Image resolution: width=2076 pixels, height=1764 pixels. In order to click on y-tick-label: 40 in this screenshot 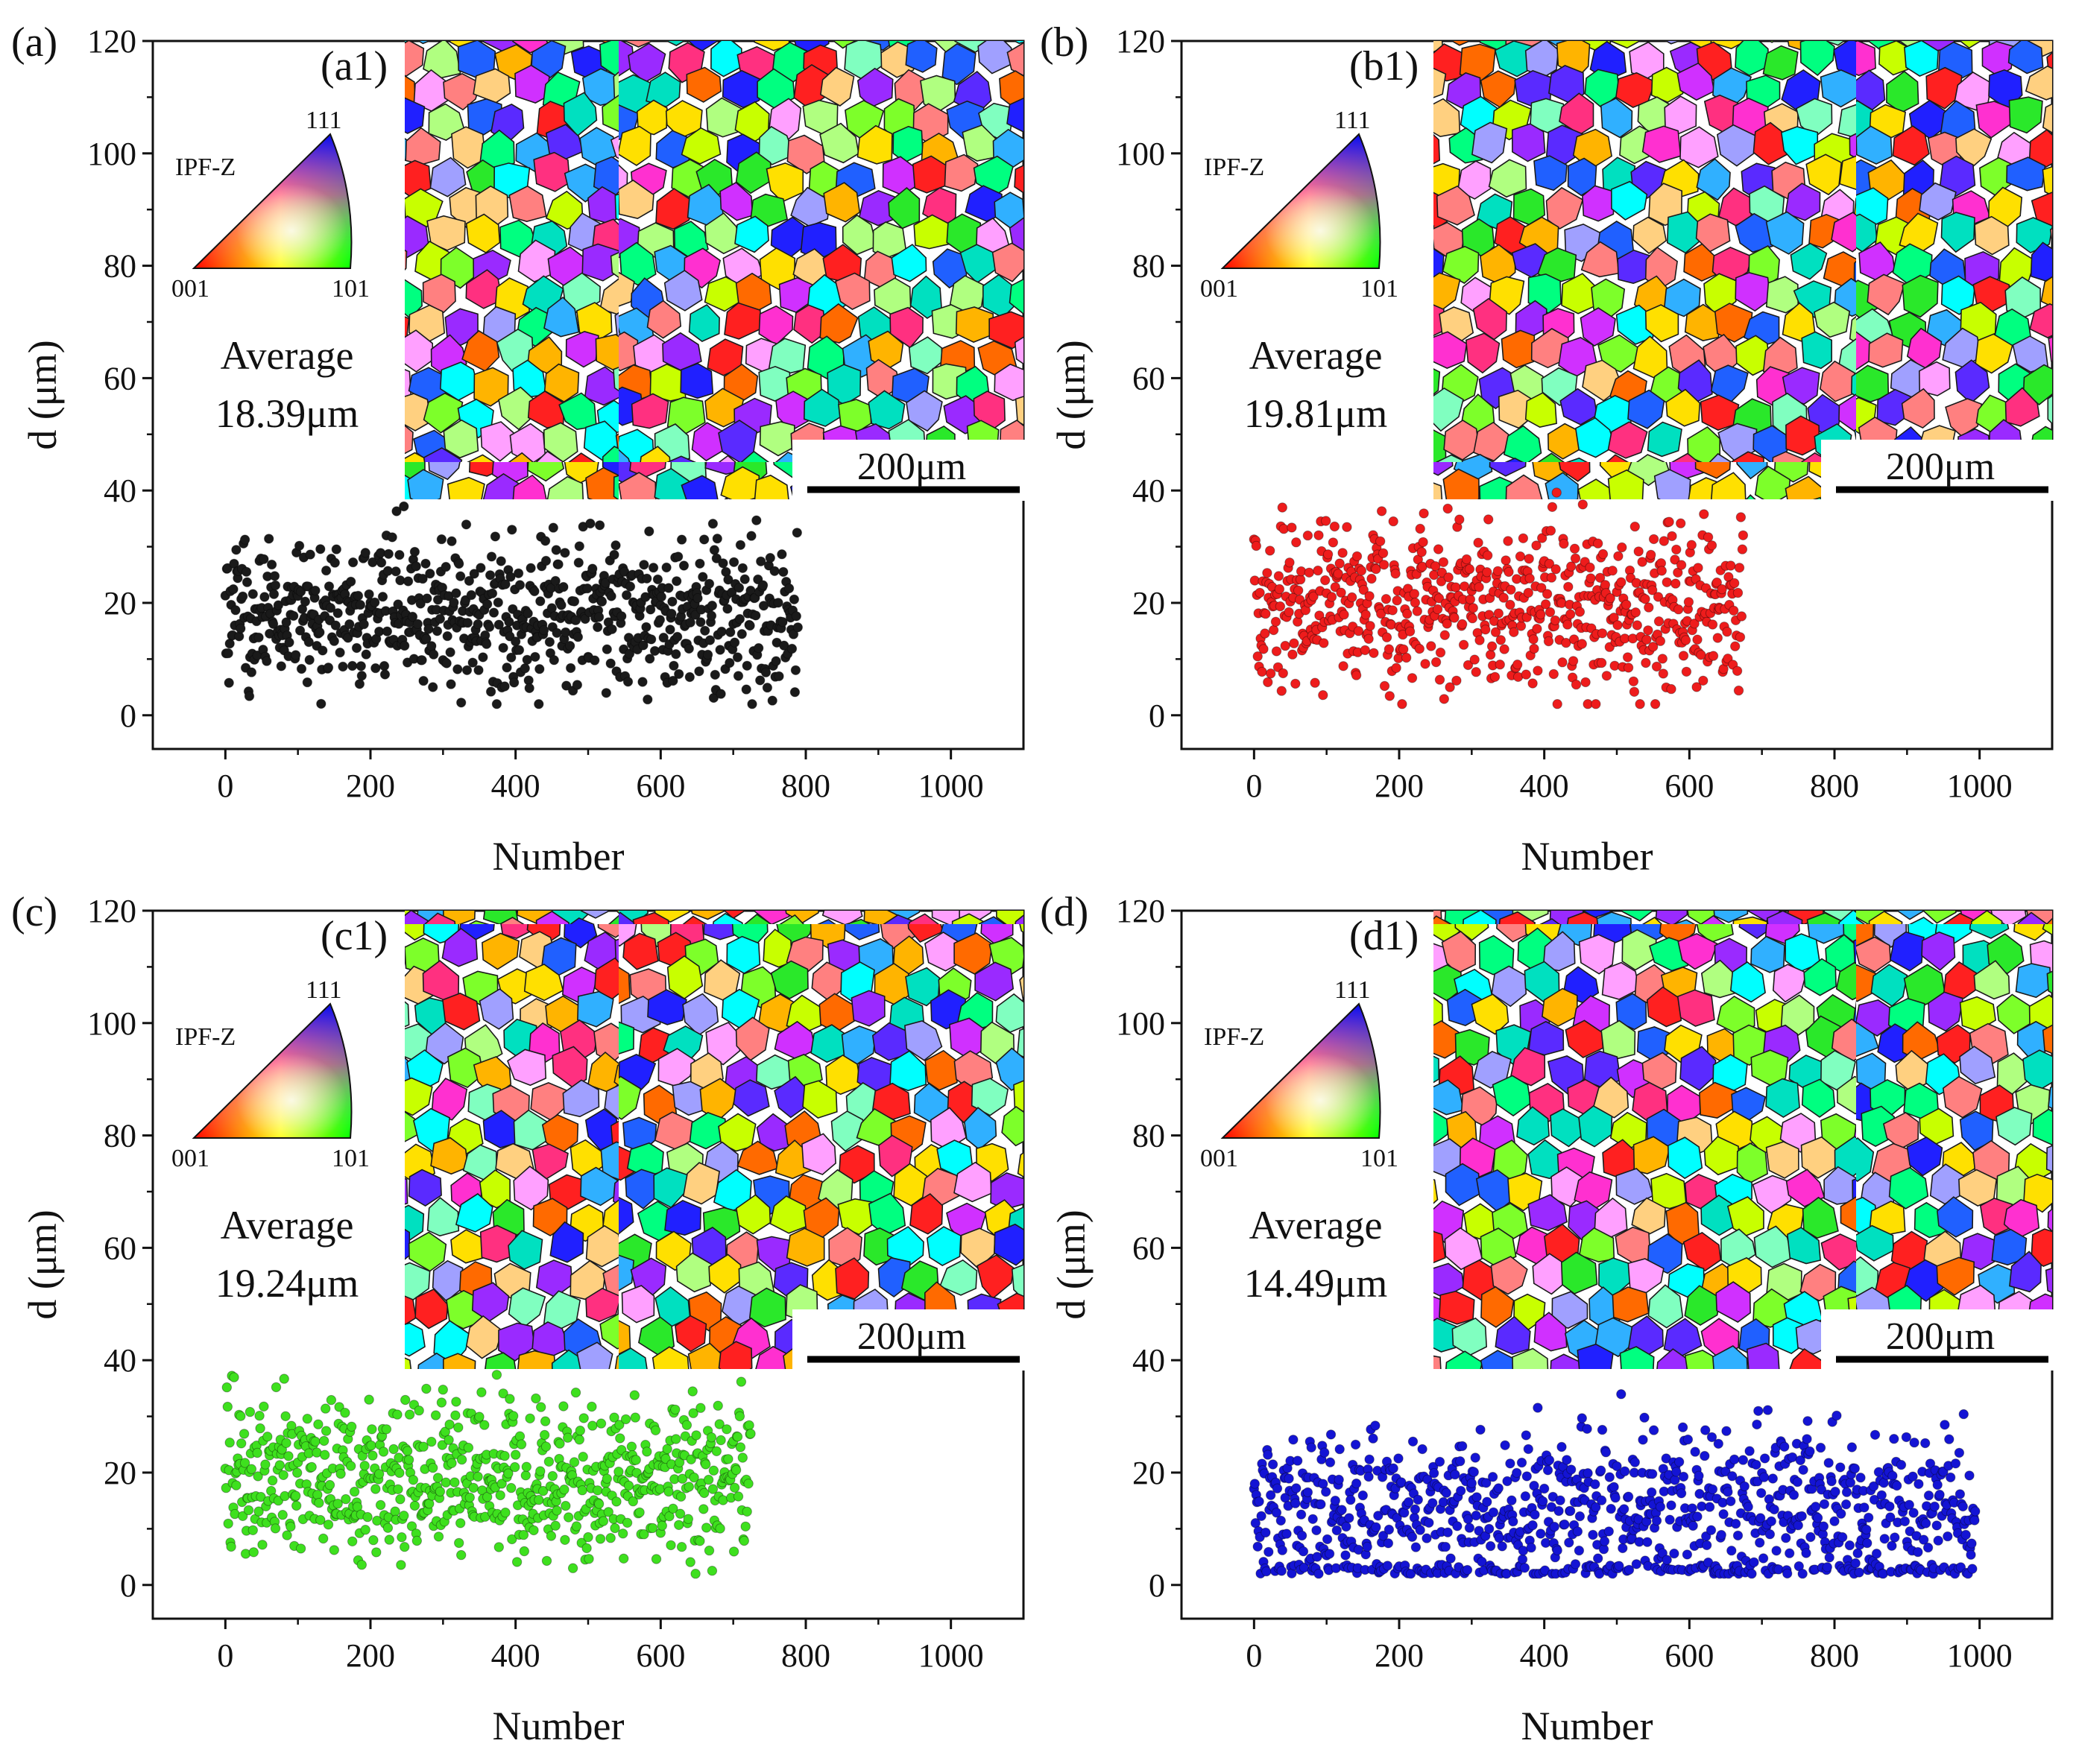, I will do `click(1149, 1361)`.